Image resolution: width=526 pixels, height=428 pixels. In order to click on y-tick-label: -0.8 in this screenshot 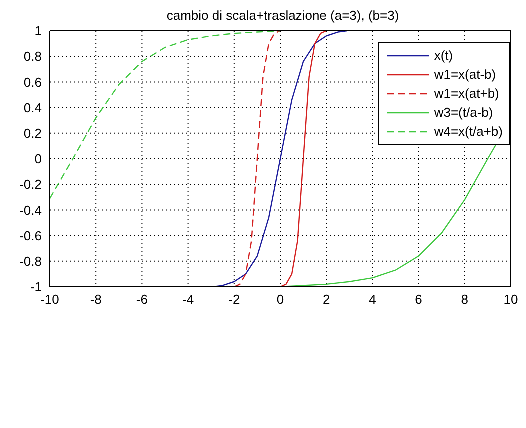, I will do `click(31, 262)`.